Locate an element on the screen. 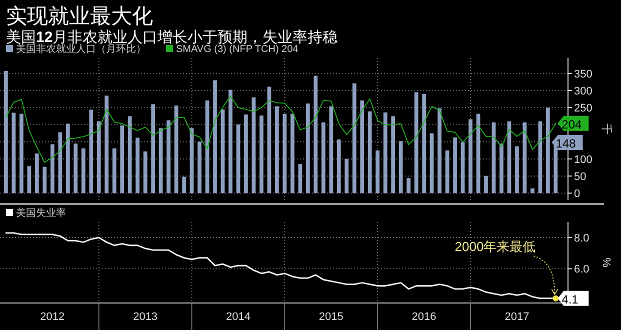  y-tick-label: 350 is located at coordinates (583, 74).